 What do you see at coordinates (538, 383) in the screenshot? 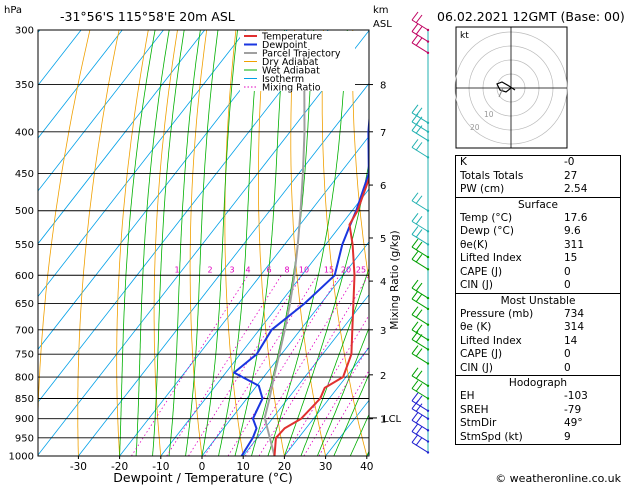
I see `hodograph-title: Hodograph` at bounding box center [538, 383].